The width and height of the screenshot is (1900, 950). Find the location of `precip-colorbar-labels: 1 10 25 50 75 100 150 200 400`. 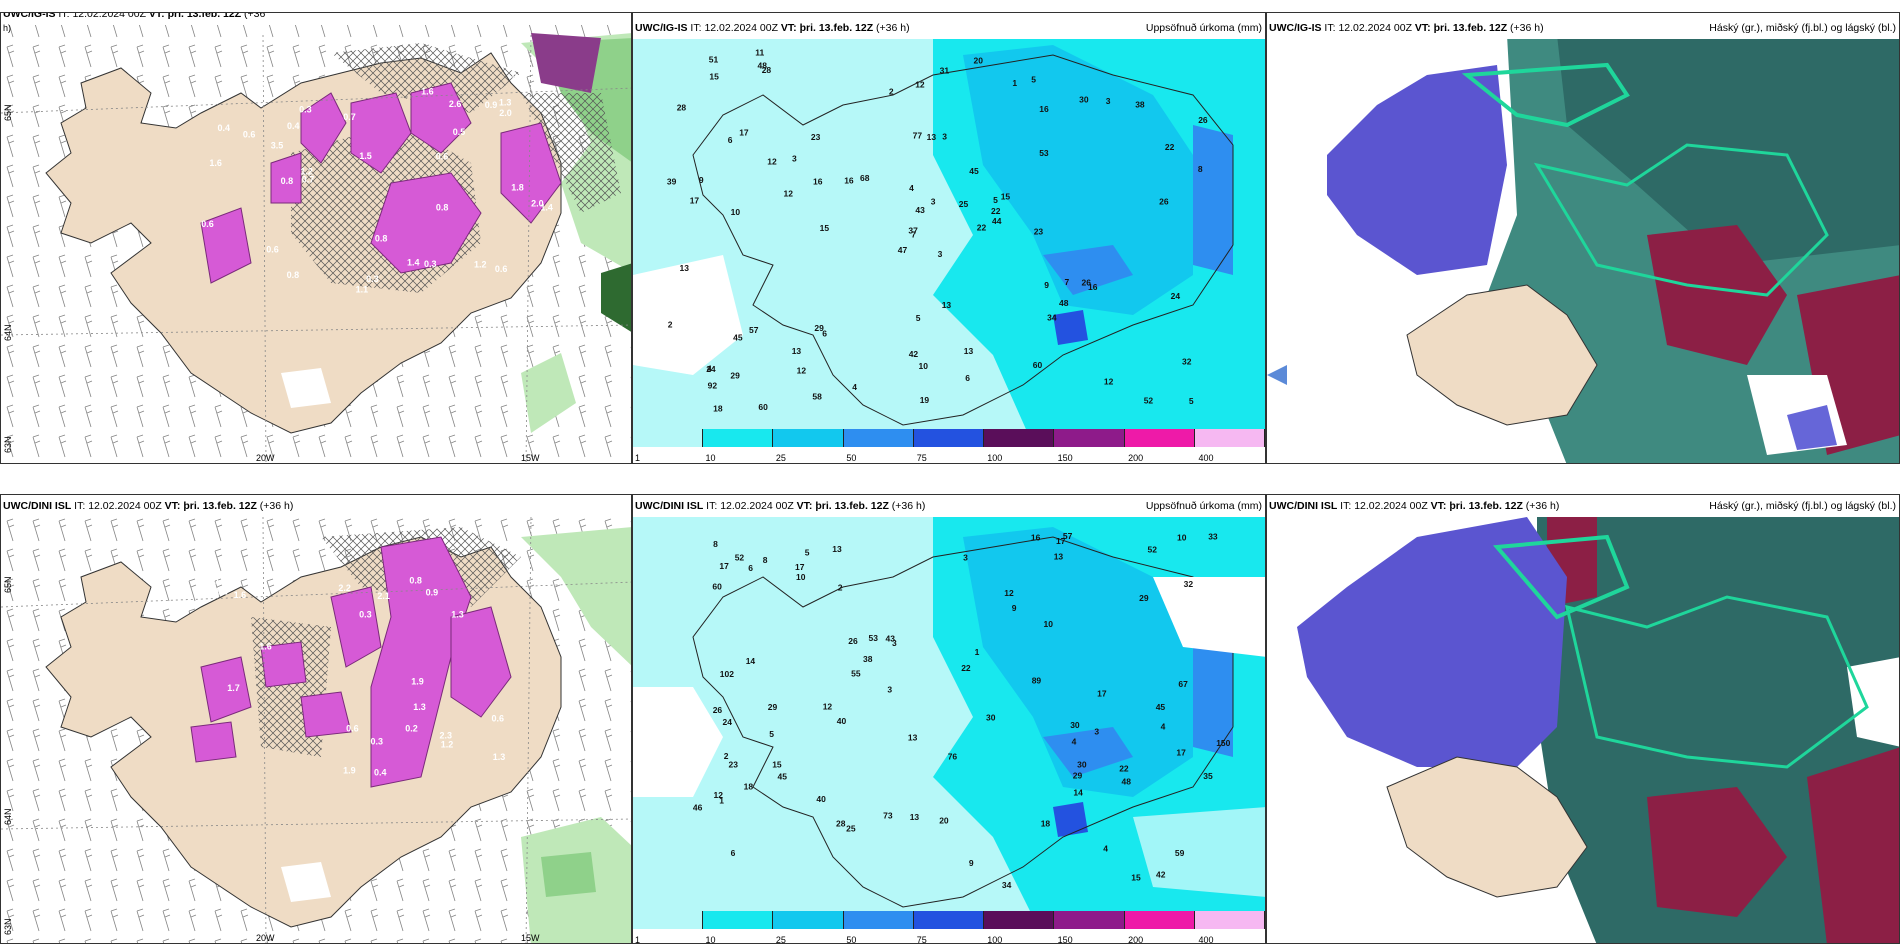

precip-colorbar-labels: 1 10 25 50 75 100 150 200 400 is located at coordinates (949, 939).